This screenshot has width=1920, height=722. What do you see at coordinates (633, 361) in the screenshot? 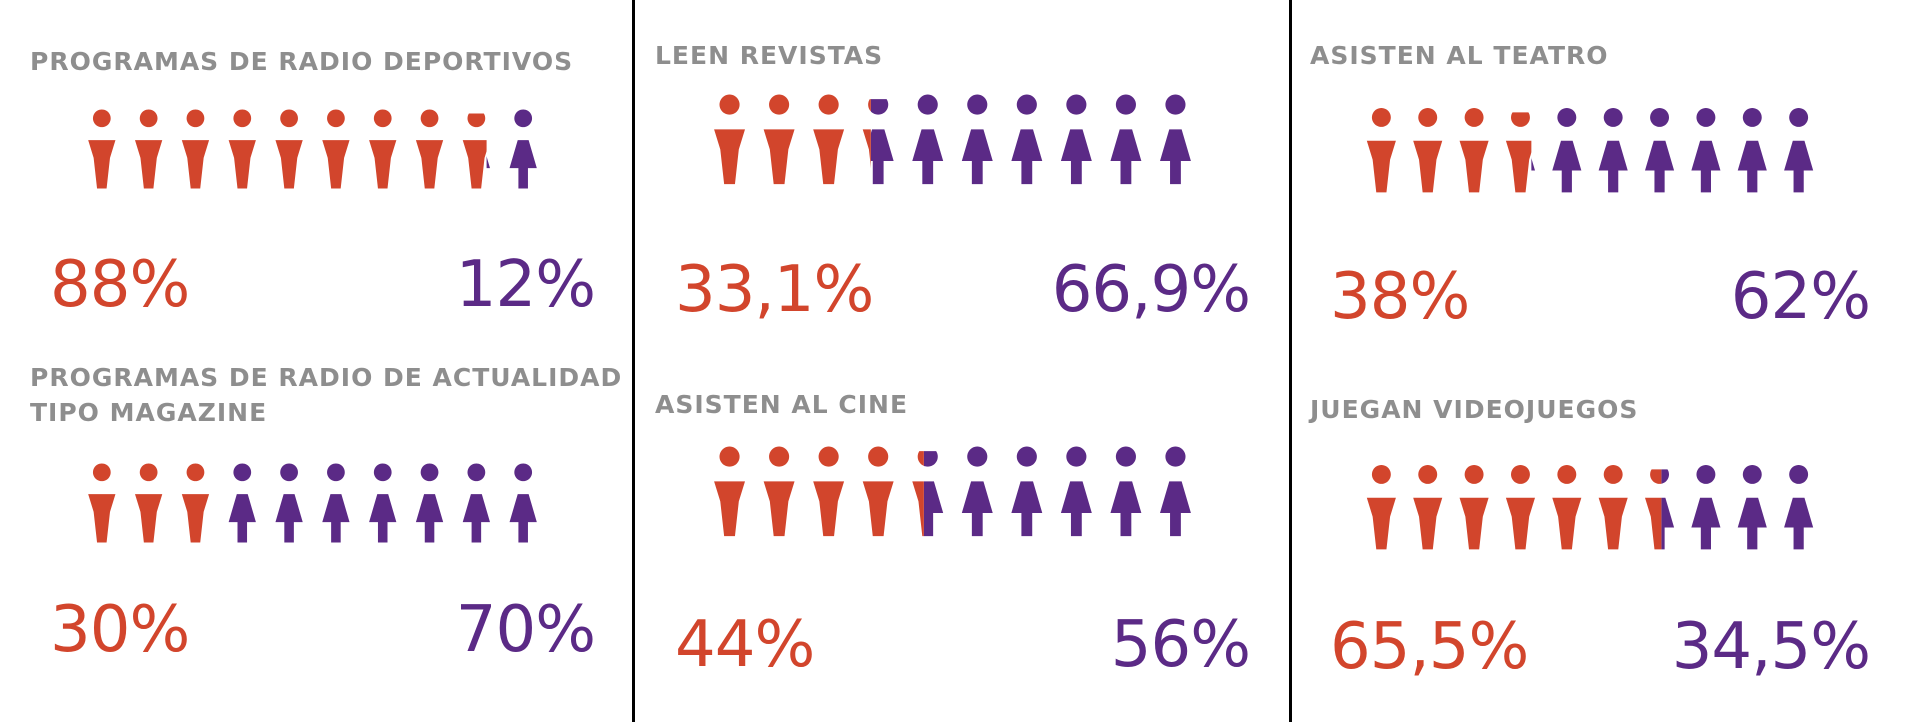
I see `column-divider-left` at bounding box center [633, 361].